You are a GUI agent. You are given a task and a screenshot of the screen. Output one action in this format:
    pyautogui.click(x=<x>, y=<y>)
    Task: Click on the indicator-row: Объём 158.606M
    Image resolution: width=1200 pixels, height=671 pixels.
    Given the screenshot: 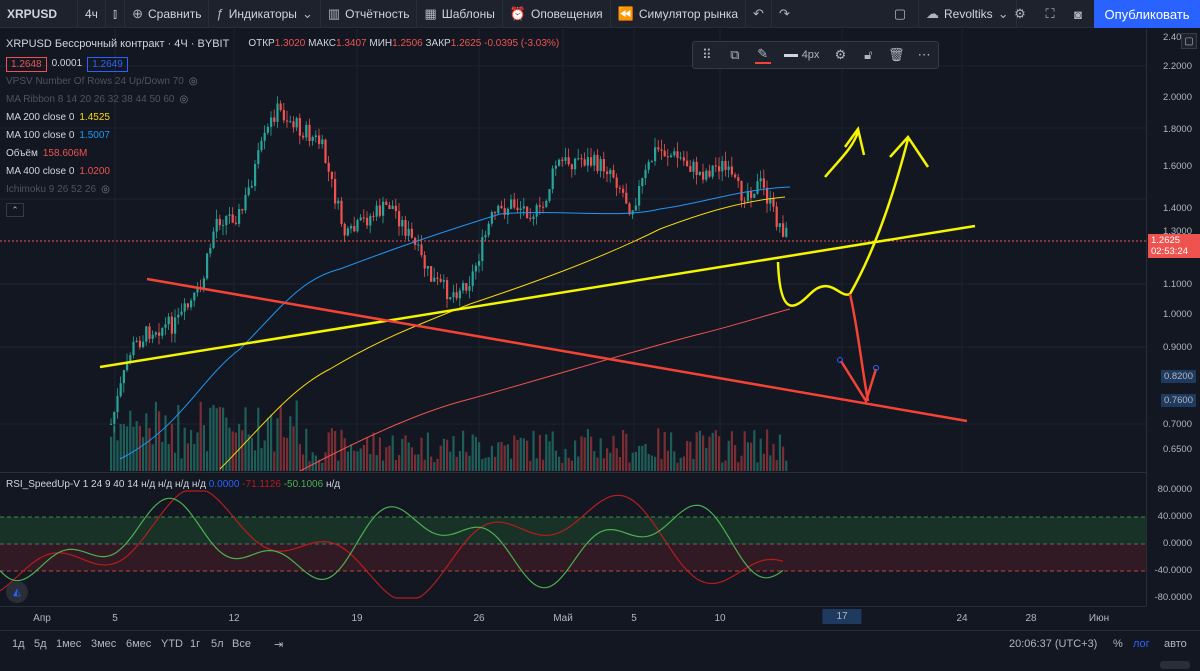 What is the action you would take?
    pyautogui.click(x=282, y=154)
    